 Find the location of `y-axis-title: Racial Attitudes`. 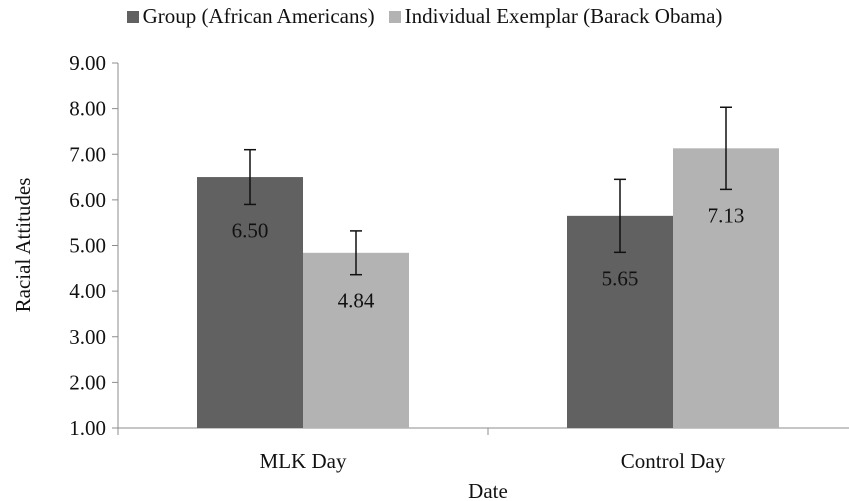

y-axis-title: Racial Attitudes is located at coordinates (23, 245).